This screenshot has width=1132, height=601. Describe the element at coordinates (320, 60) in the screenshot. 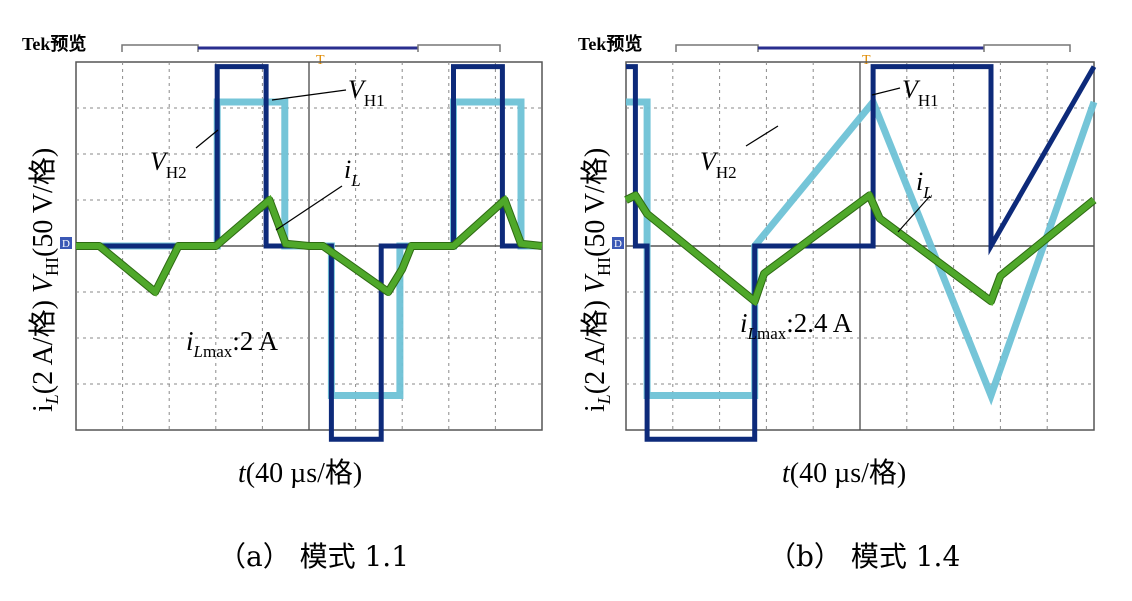

I see `panel-a-trigger-marker: T` at that location.